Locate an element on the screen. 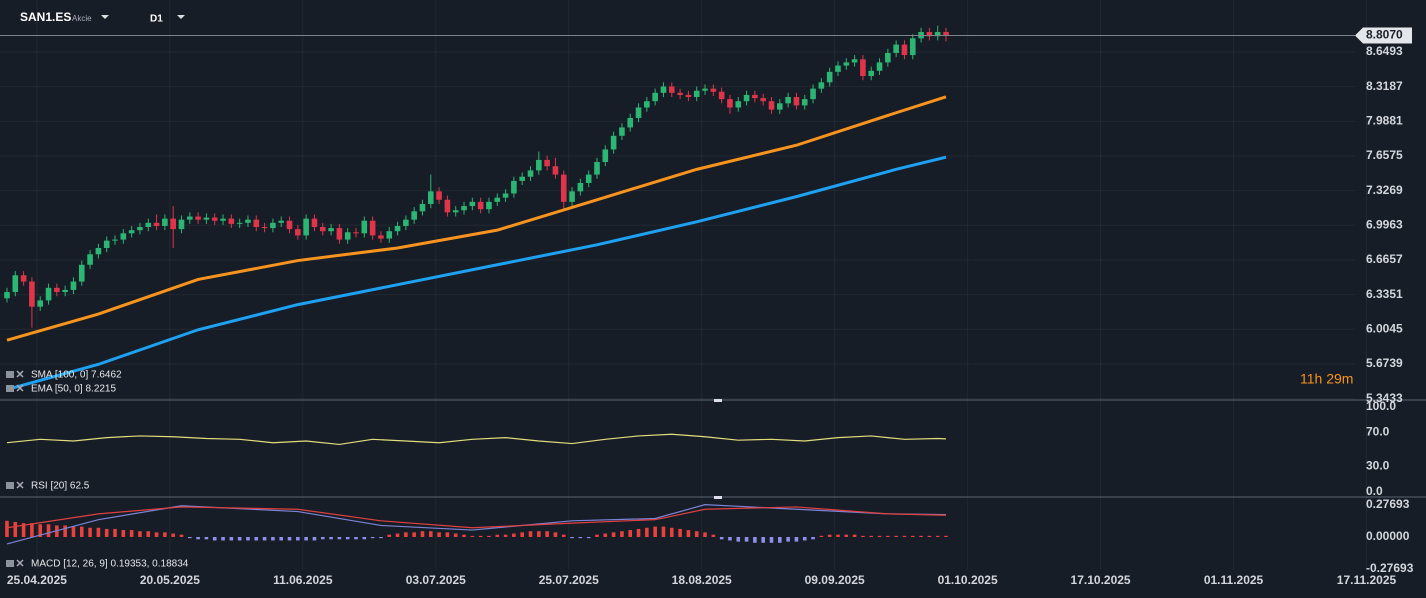  timeframe-dropdown is located at coordinates (181, 17).